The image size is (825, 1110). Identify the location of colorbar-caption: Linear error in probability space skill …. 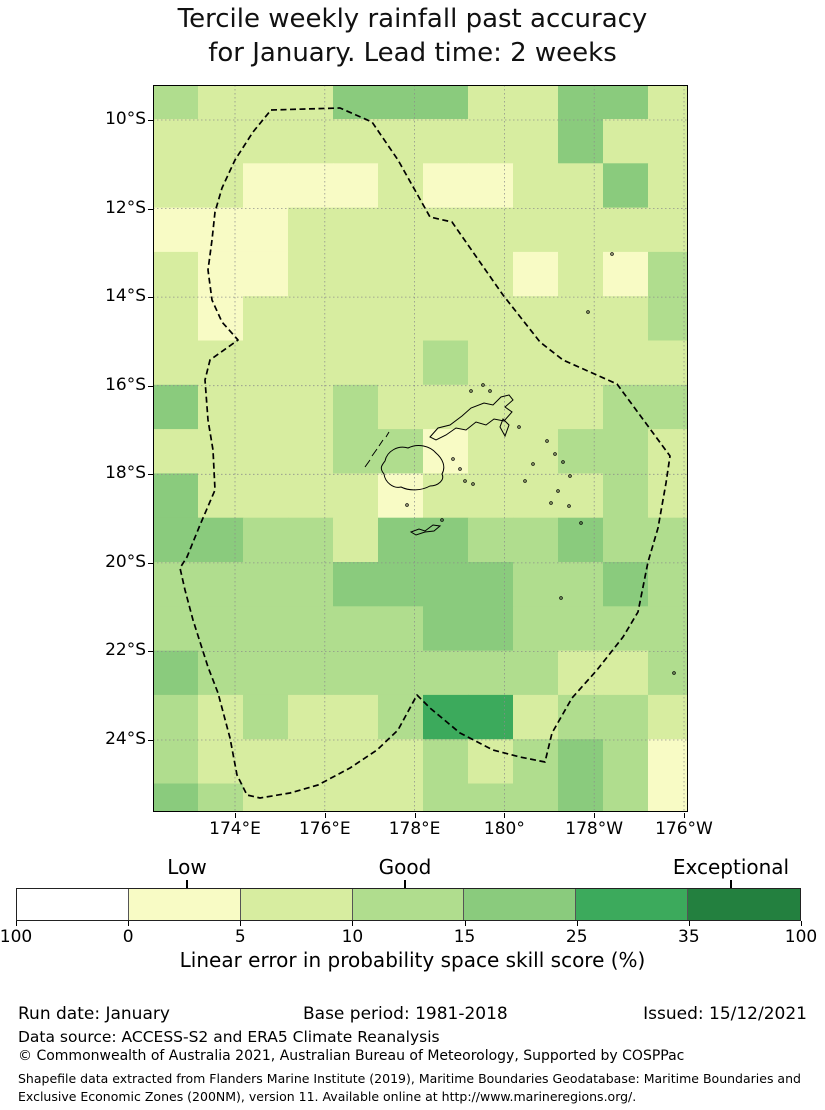
(412, 960).